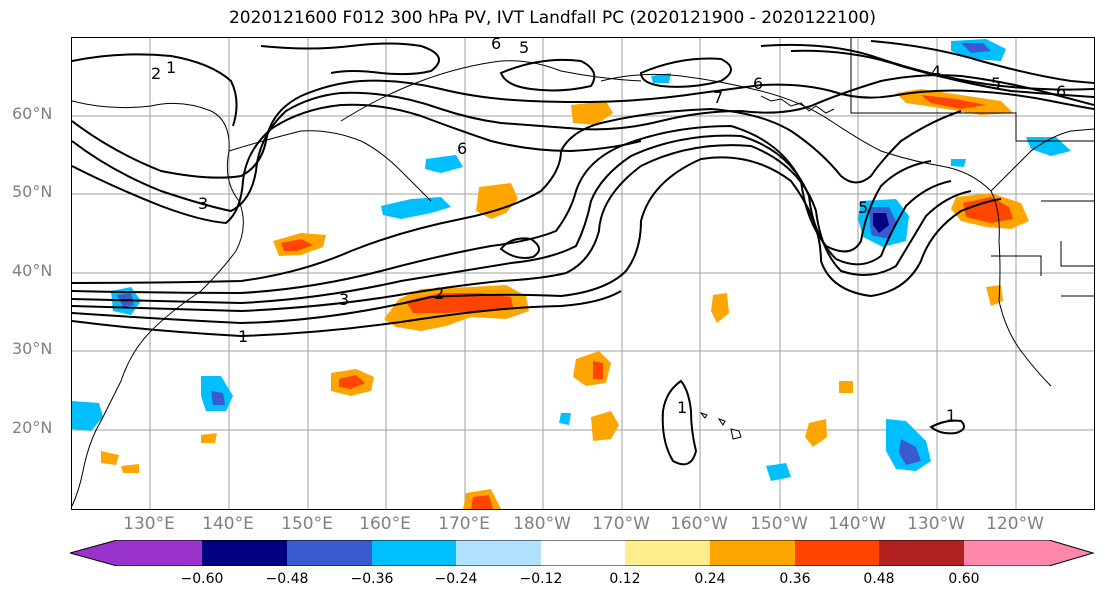  Describe the element at coordinates (228, 524) in the screenshot. I see `lon-label-140e: 140°E` at that location.